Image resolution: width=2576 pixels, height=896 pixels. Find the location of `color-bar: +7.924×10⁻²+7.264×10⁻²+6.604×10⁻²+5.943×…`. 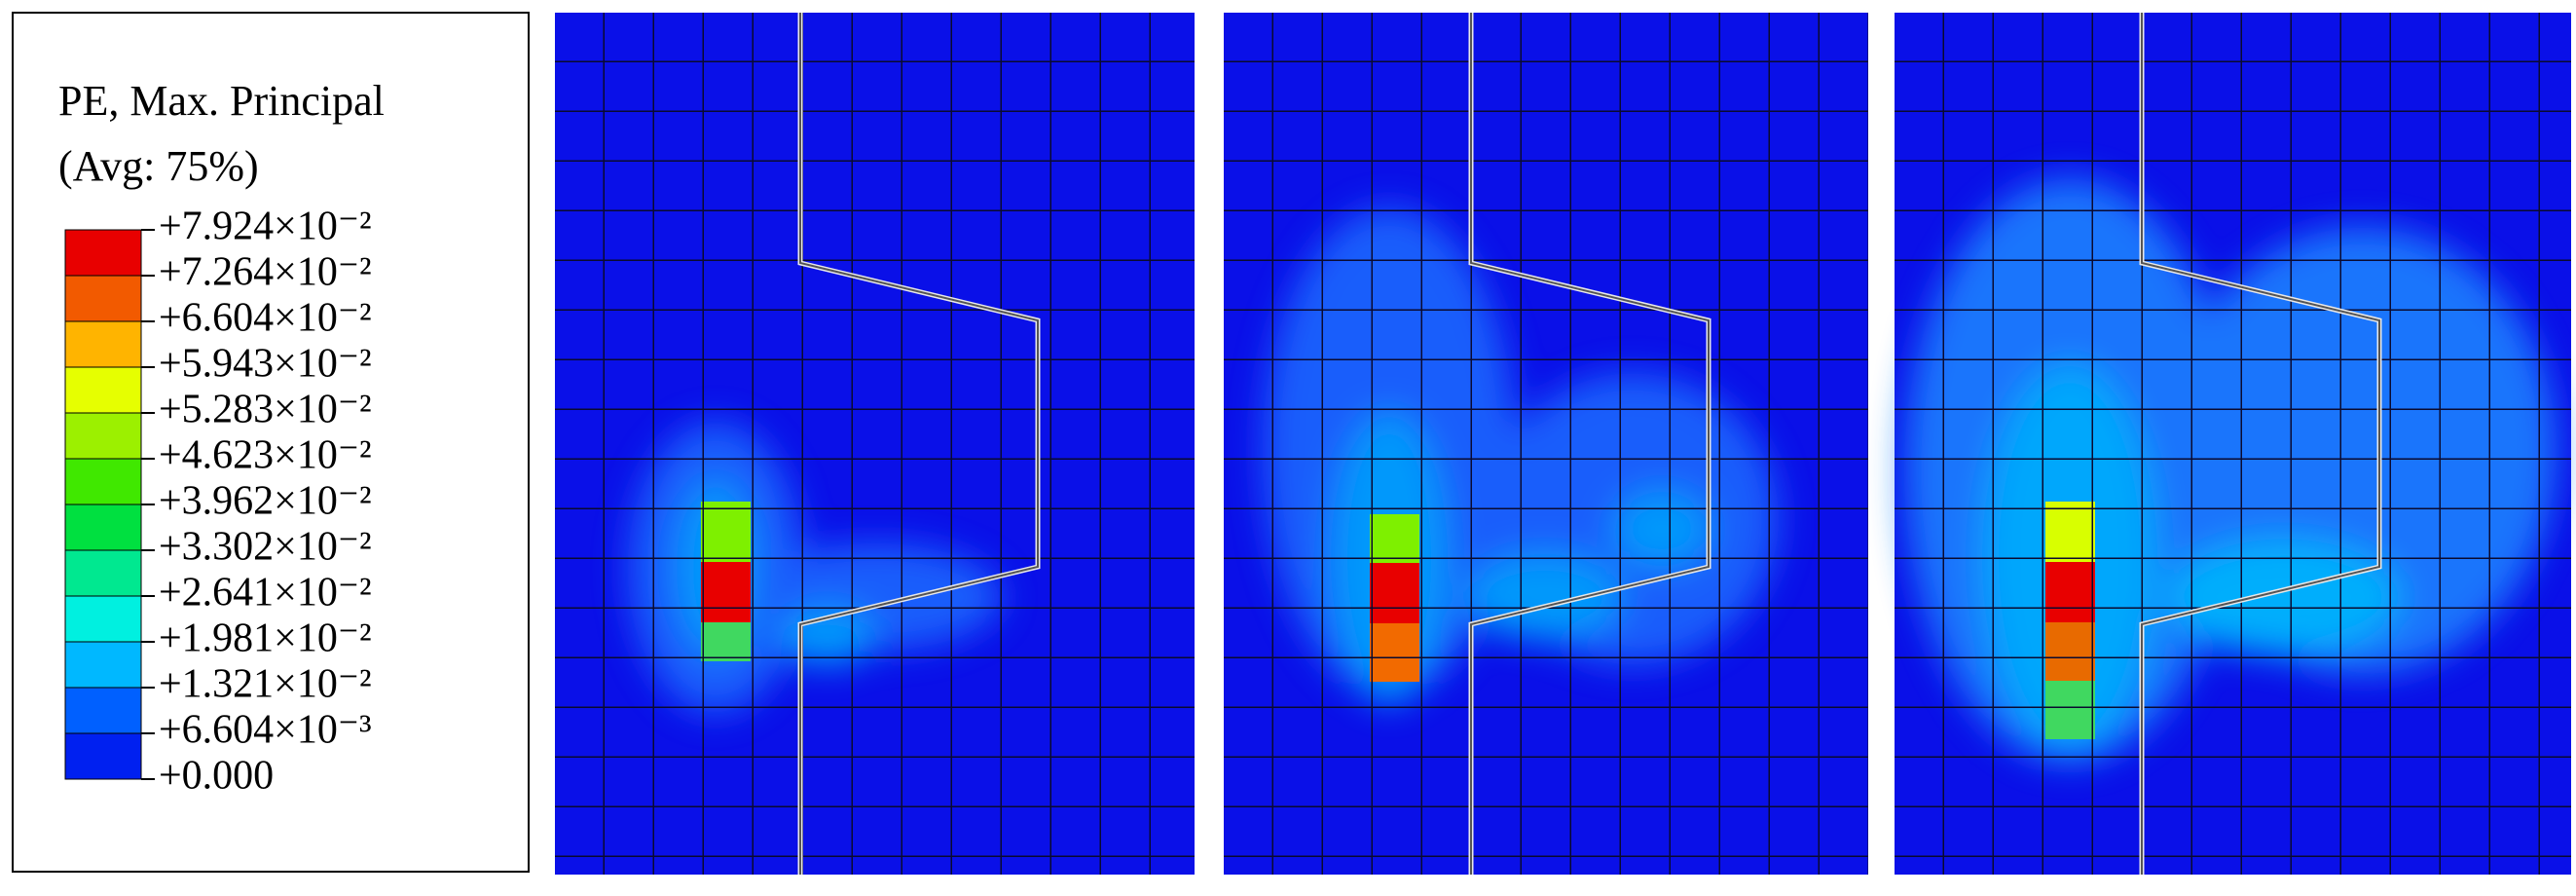

color-bar: +7.924×10⁻²+7.264×10⁻²+6.604×10⁻²+5.943×… is located at coordinates (218, 502).